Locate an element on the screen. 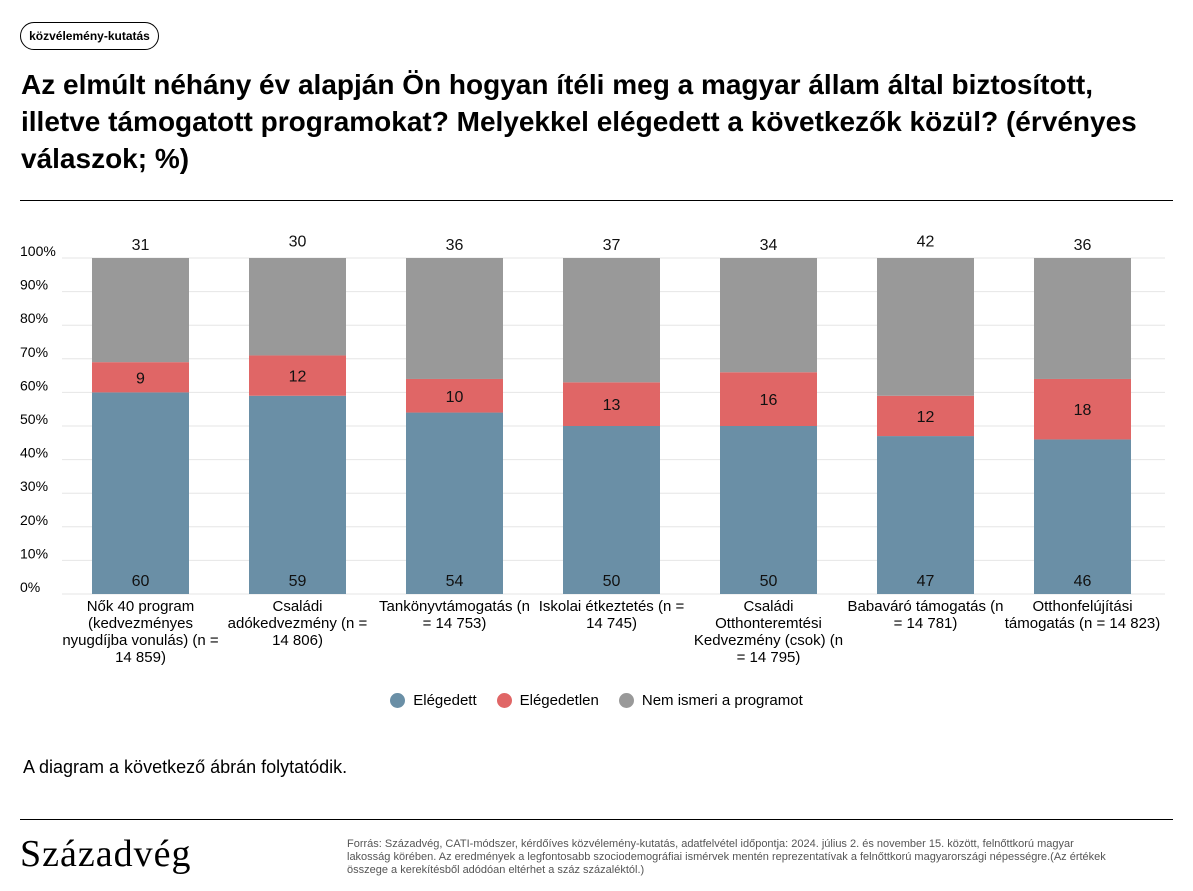 This screenshot has width=1193, height=891. data-label: 42 is located at coordinates (926, 242).